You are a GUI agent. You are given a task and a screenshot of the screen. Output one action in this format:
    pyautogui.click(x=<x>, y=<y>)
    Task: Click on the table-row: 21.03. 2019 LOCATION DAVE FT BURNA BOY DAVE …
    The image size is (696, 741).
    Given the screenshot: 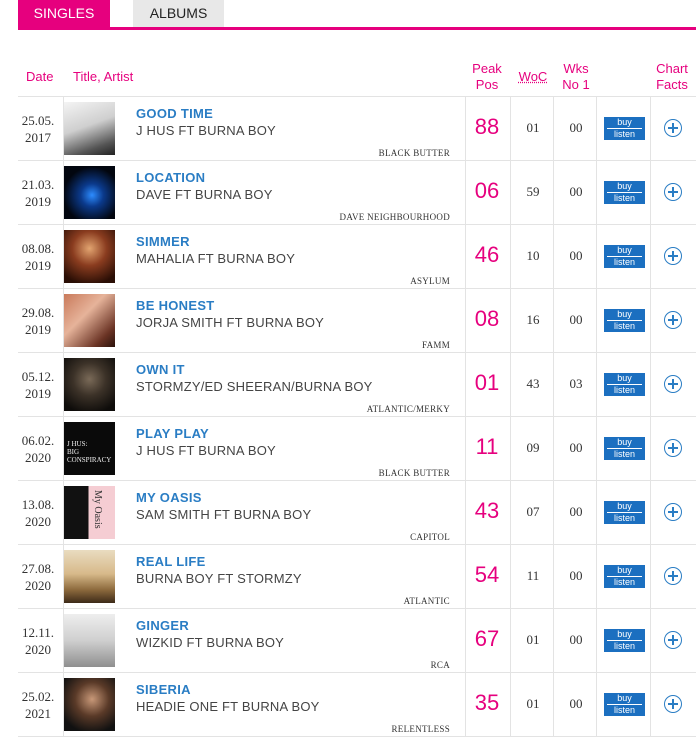 What is the action you would take?
    pyautogui.click(x=357, y=192)
    